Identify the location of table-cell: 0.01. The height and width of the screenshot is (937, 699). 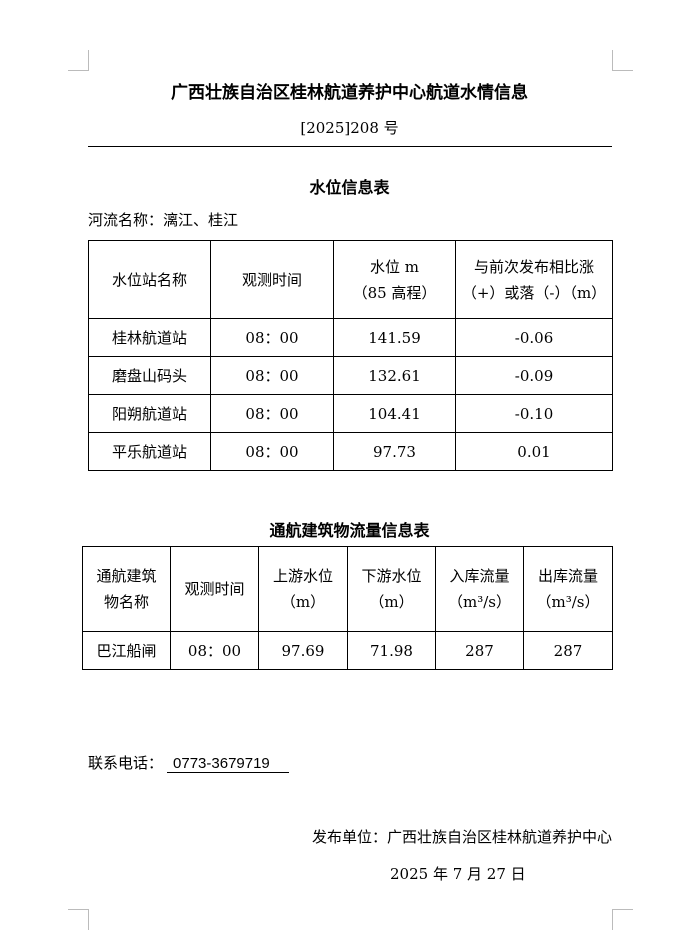
(534, 451).